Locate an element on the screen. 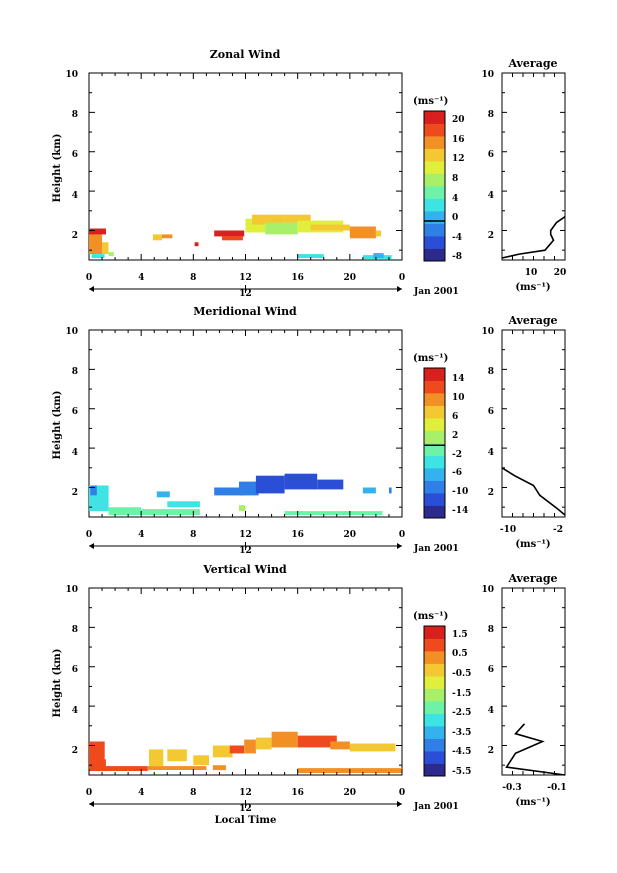  y-tick-label: 4 is located at coordinates (75, 196).